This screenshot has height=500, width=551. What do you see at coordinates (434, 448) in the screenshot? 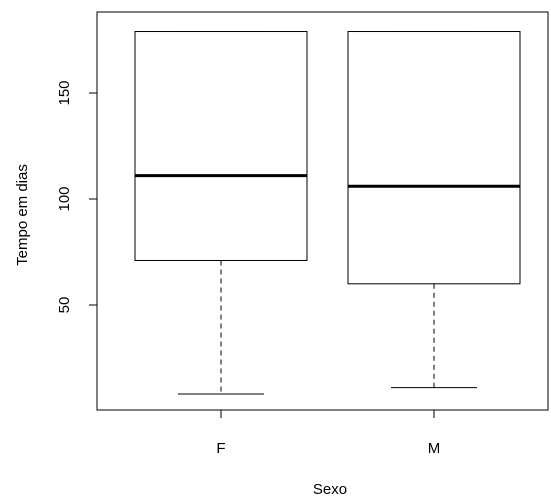
I see `x-tick-label: M` at bounding box center [434, 448].